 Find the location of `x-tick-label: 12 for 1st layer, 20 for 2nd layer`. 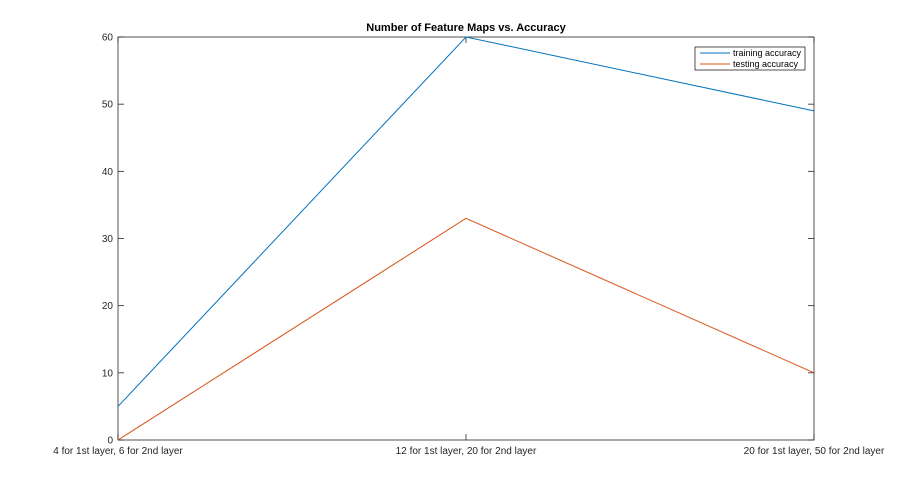

x-tick-label: 12 for 1st layer, 20 for 2nd layer is located at coordinates (466, 451).